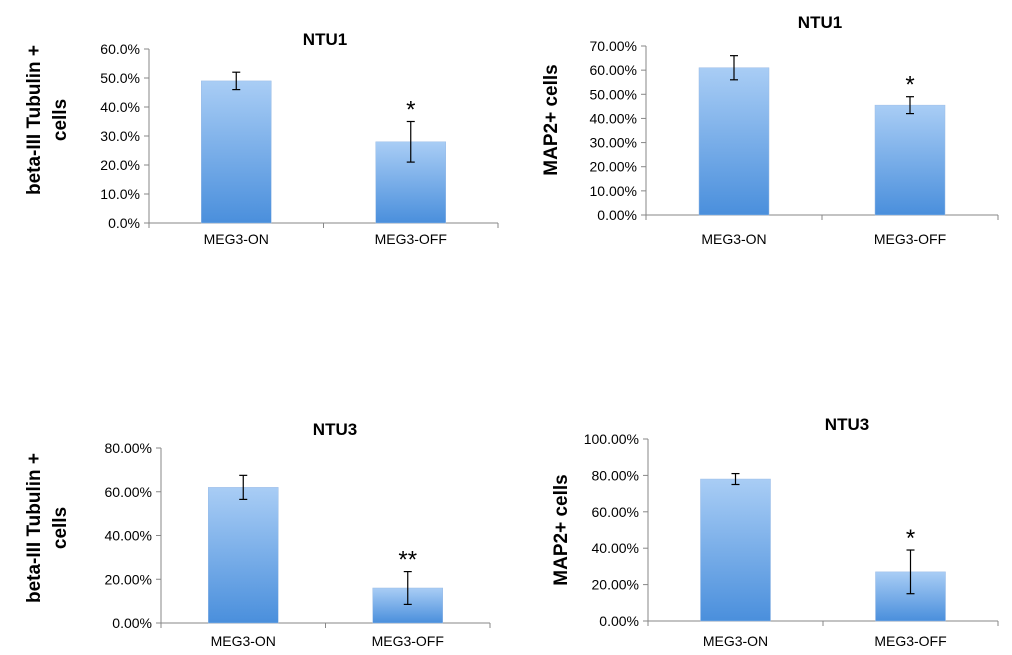 This screenshot has height=655, width=1012. I want to click on y-tick-label: 10.00%, so click(613, 191).